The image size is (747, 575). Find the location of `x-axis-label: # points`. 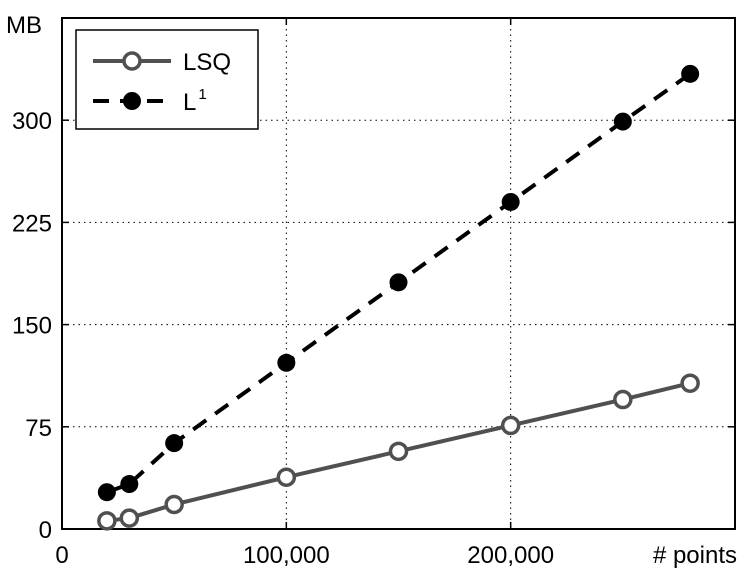

x-axis-label: # points is located at coordinates (695, 555).